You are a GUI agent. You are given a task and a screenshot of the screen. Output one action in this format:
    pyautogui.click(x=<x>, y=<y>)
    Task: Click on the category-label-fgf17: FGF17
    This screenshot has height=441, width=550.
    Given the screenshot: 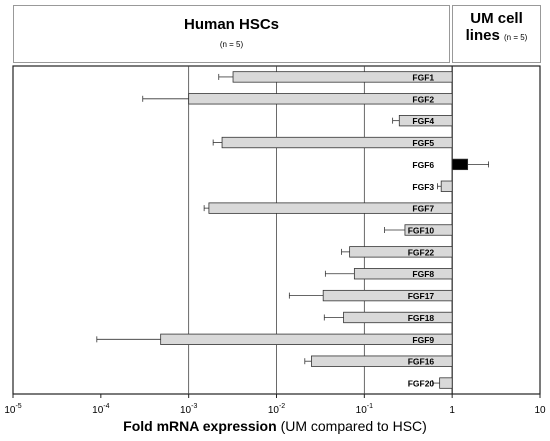 What is the action you would take?
    pyautogui.click(x=421, y=296)
    